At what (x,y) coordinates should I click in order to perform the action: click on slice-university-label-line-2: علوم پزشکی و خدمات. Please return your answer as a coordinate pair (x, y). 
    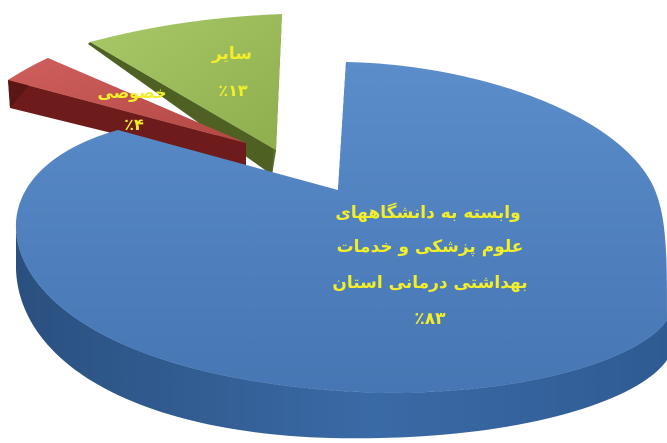
    Looking at the image, I should click on (430, 247).